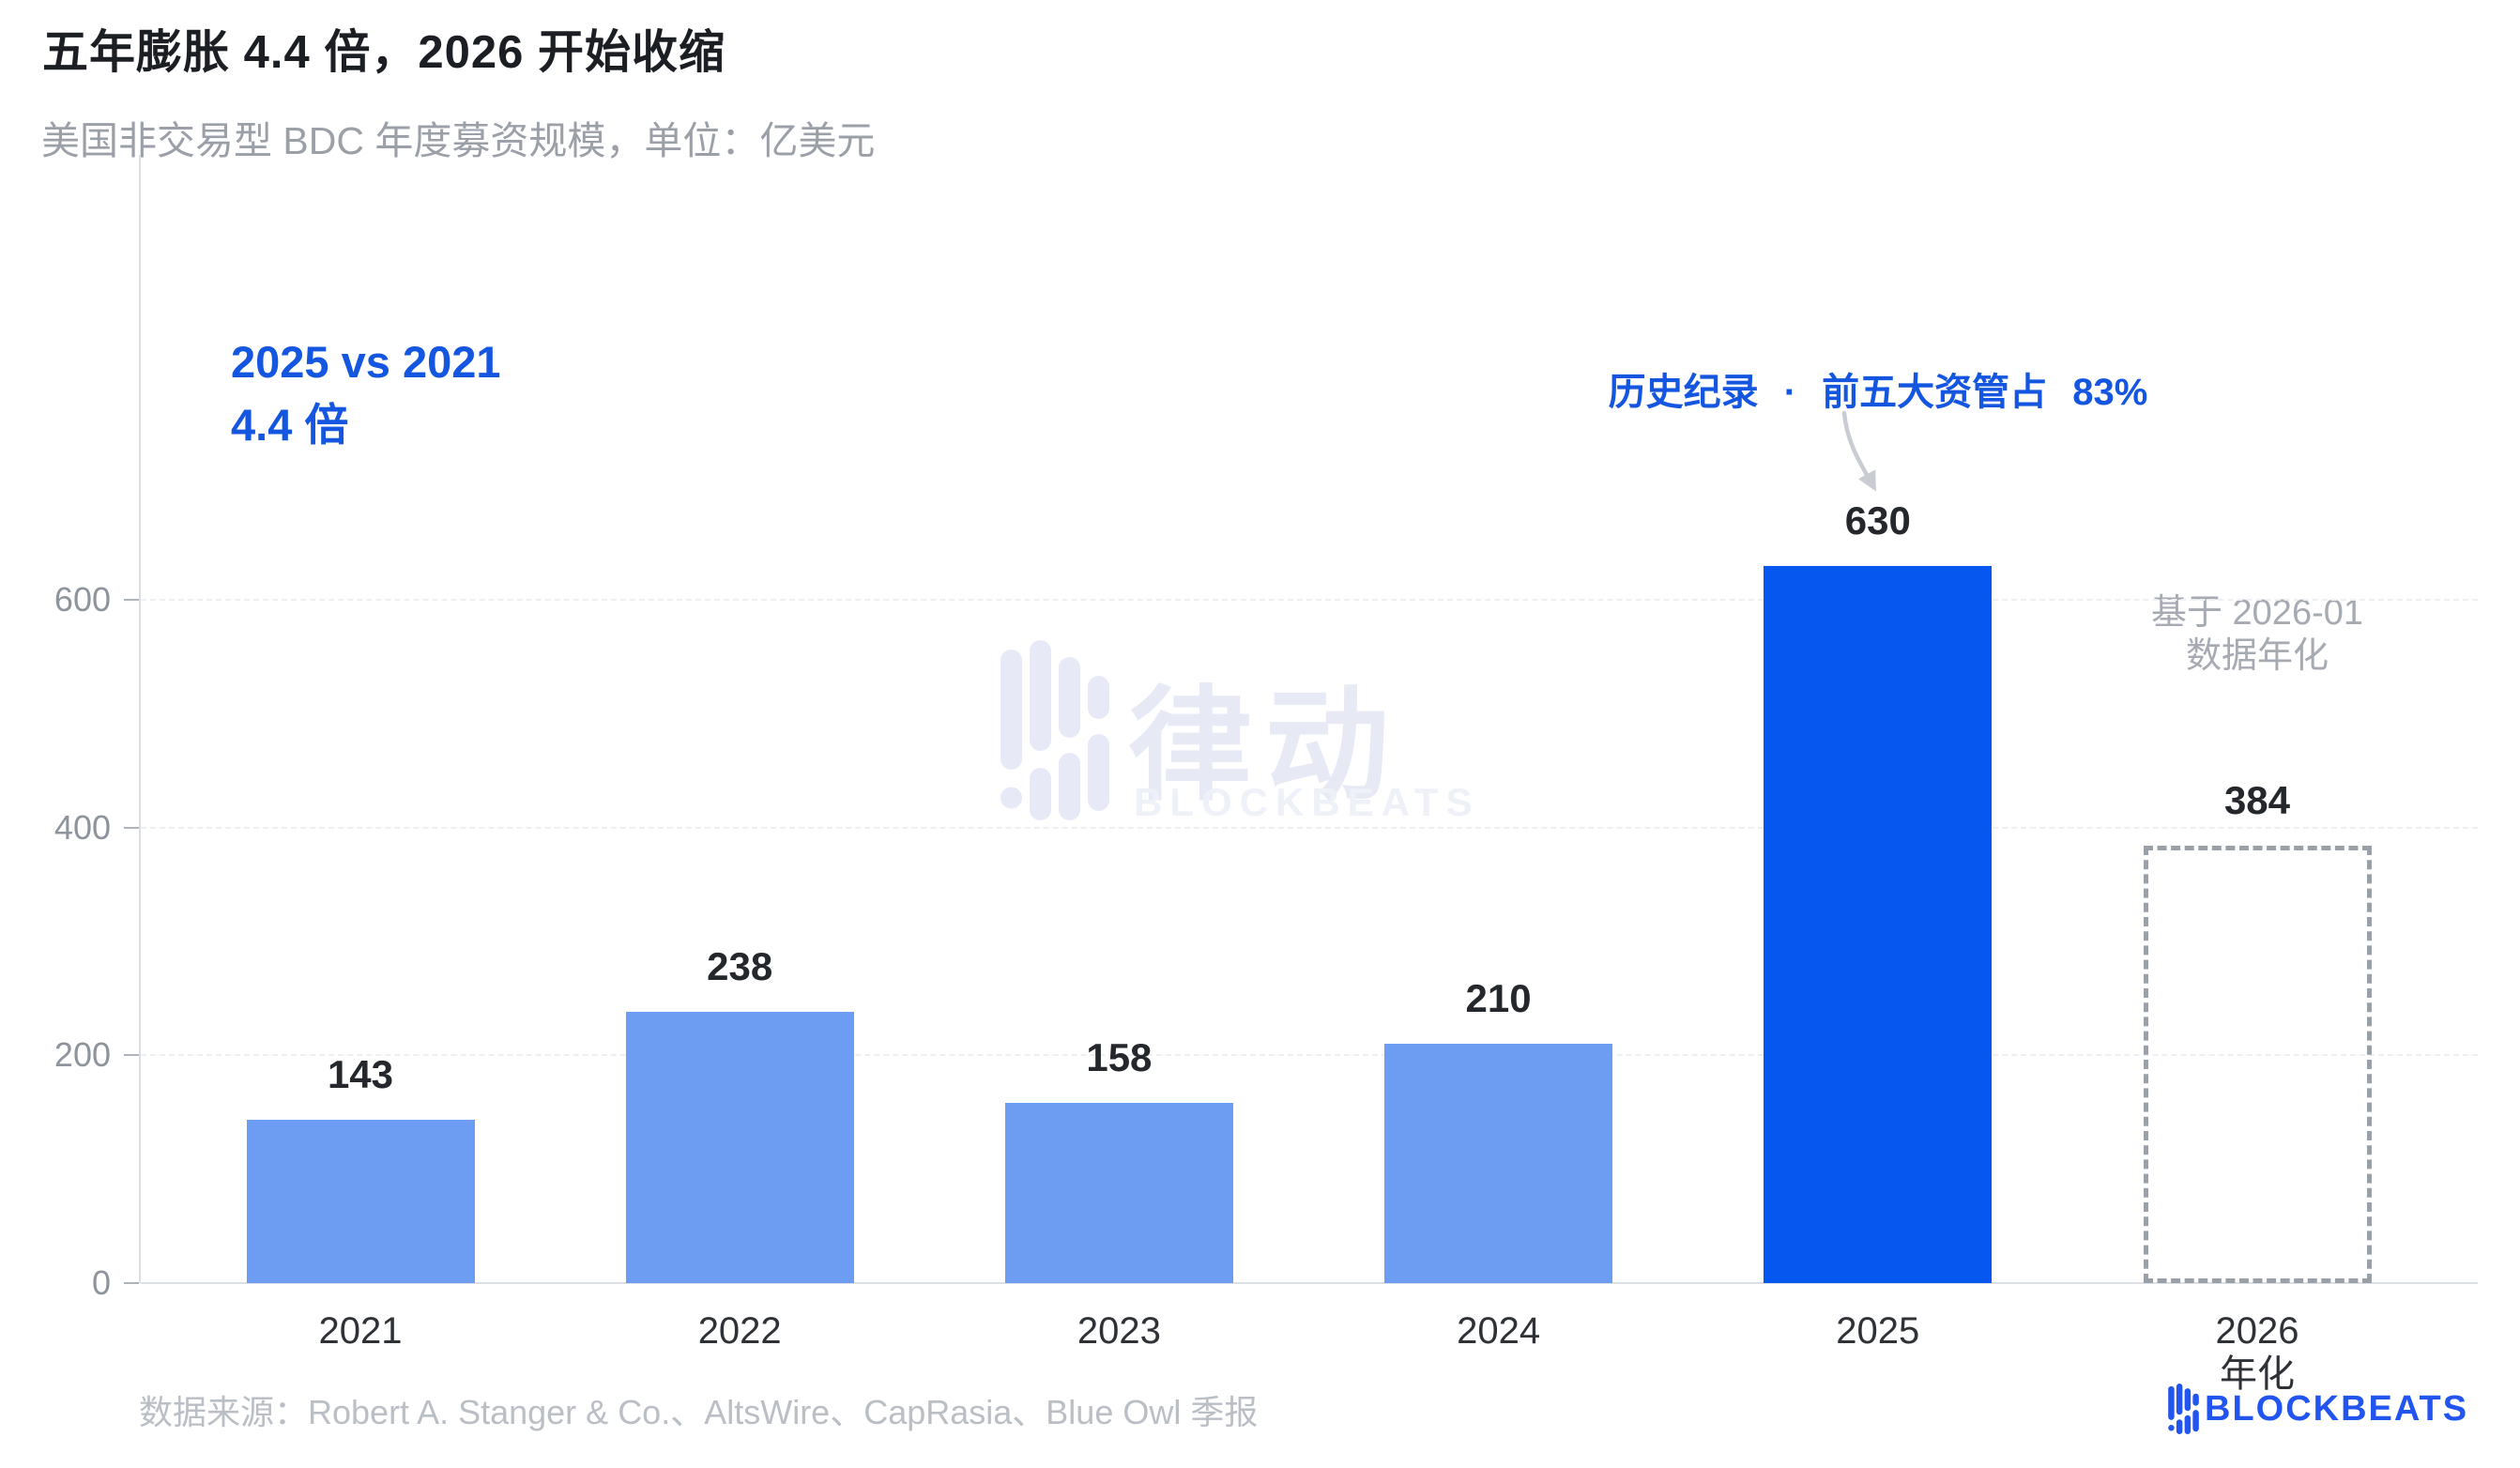 Image resolution: width=2520 pixels, height=1468 pixels. I want to click on bar-value-label-2022: 238, so click(740, 967).